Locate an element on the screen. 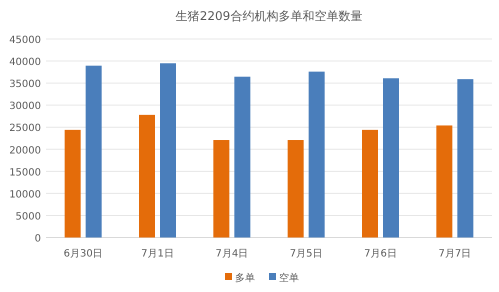  y-tick-label: 35000 is located at coordinates (25, 84).